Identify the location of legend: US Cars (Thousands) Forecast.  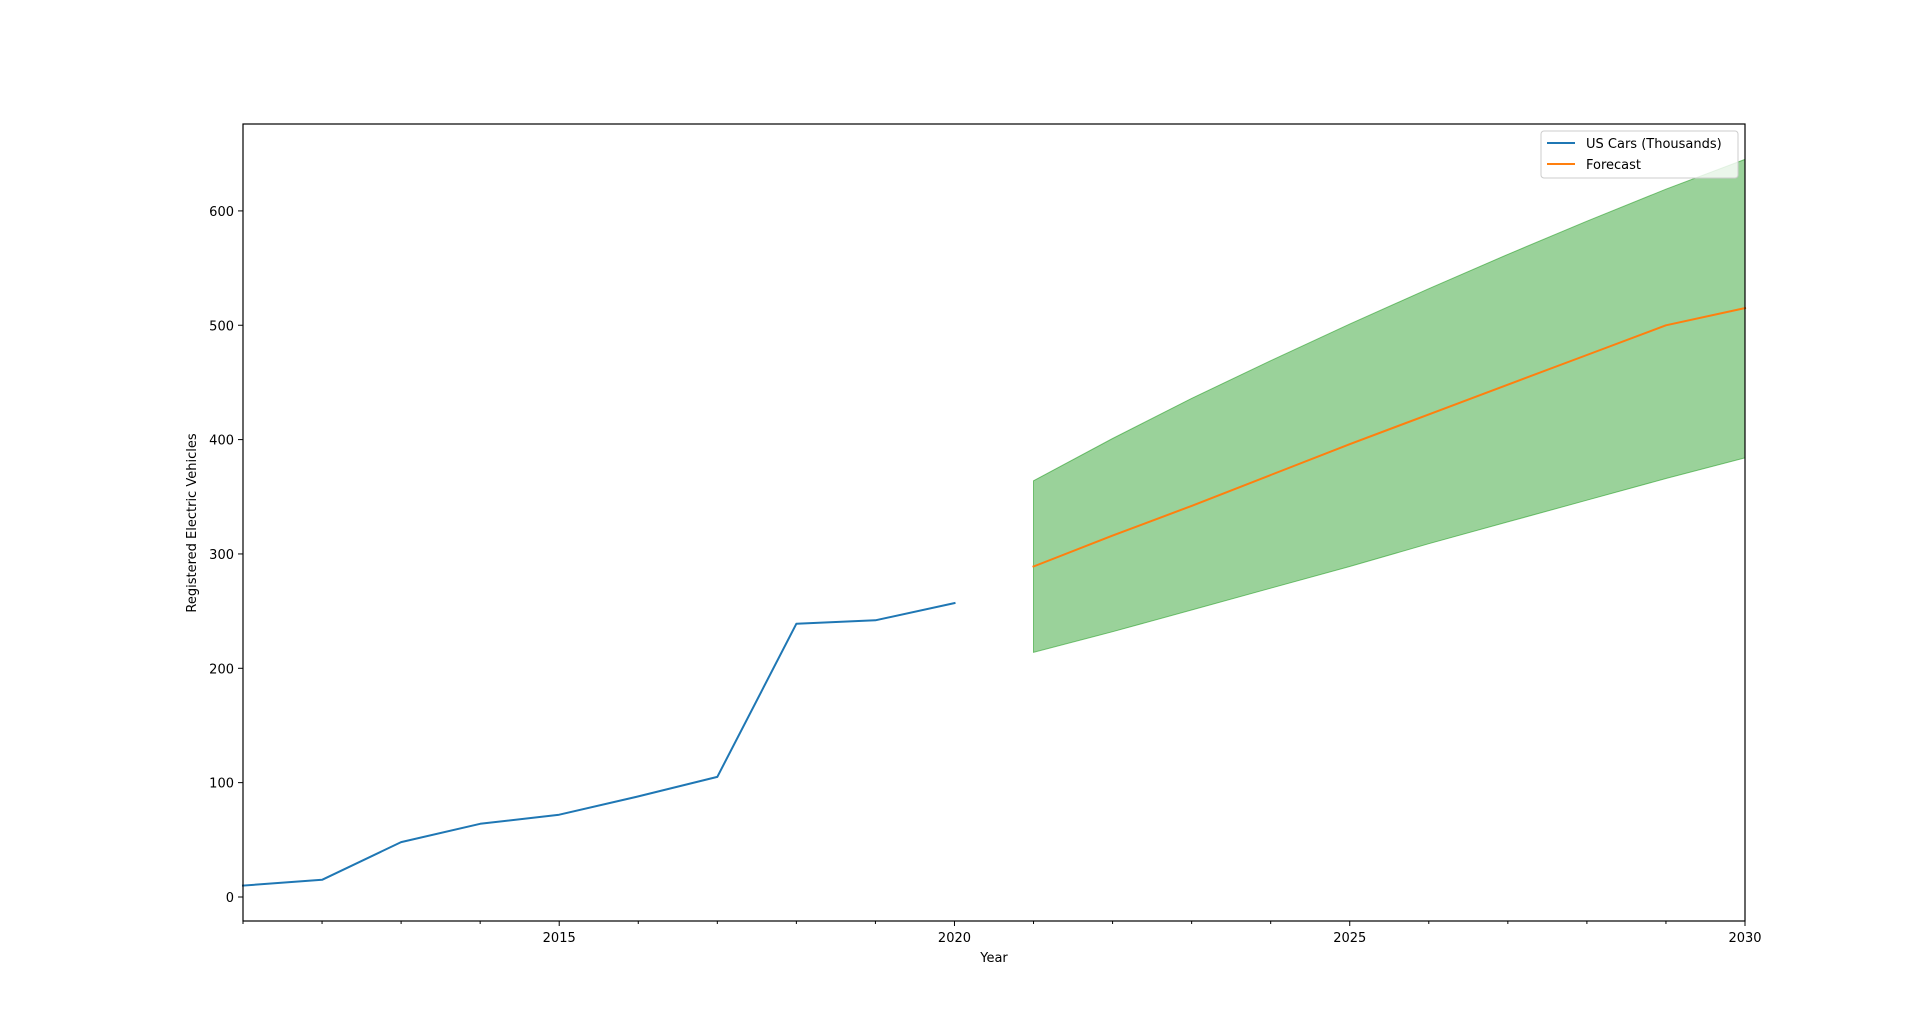
(1639, 154).